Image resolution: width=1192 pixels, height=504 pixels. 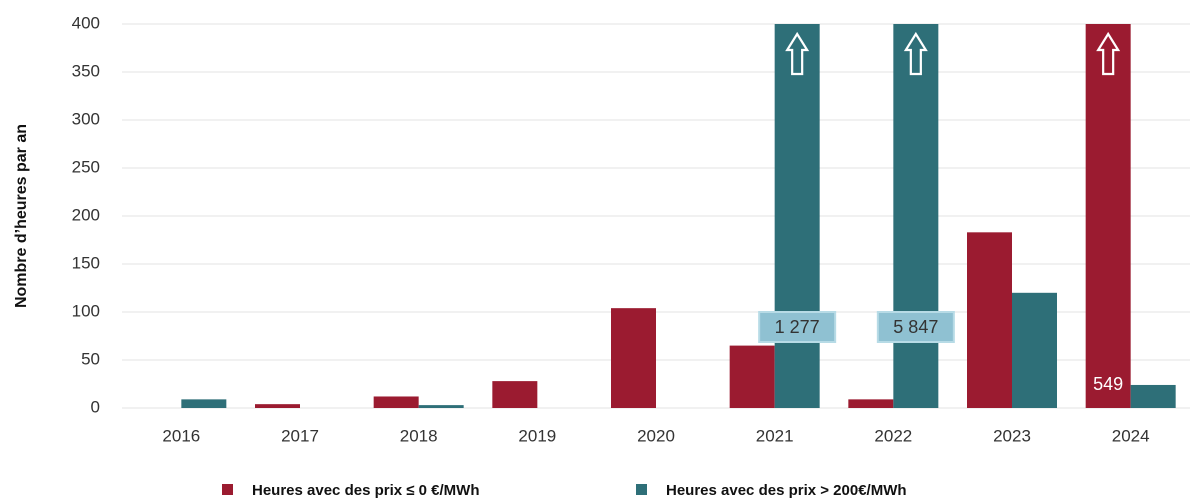 I want to click on x-tick-label: 2019, so click(x=537, y=435).